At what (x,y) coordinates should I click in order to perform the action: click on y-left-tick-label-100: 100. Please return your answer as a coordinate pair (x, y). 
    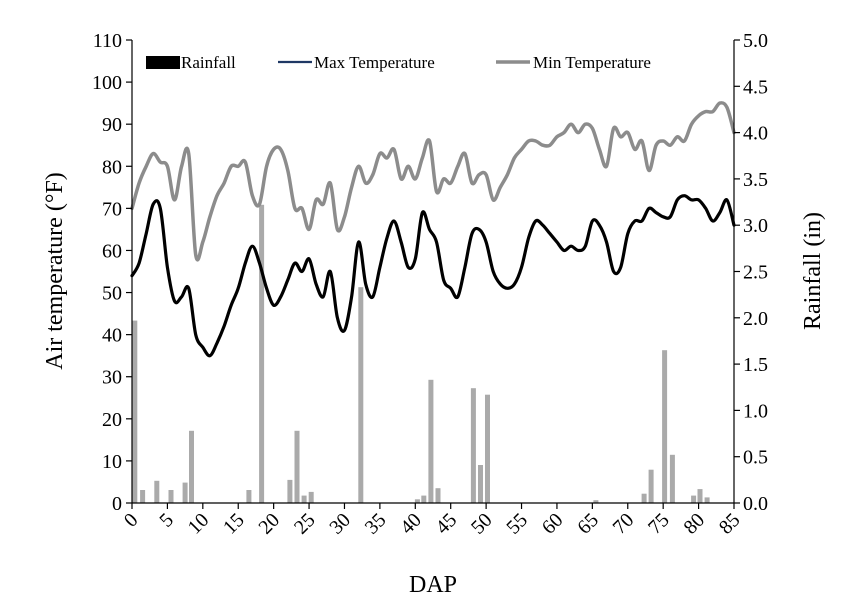
    Looking at the image, I should click on (107, 83).